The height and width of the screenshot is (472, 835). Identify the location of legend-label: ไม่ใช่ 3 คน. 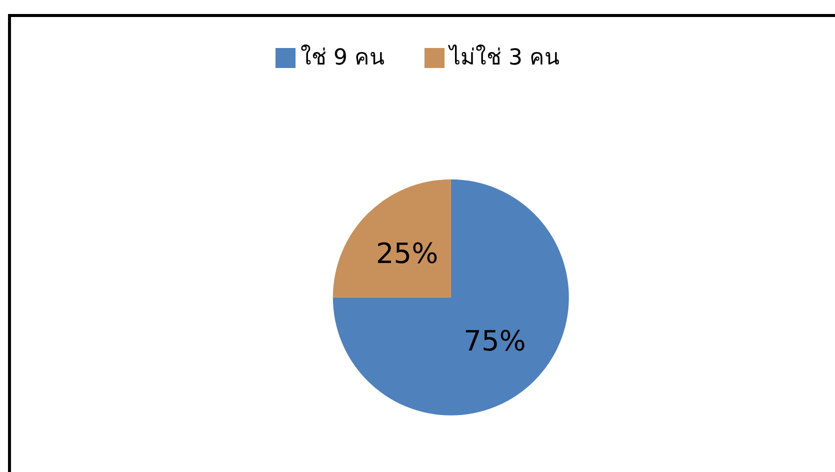
(504, 57).